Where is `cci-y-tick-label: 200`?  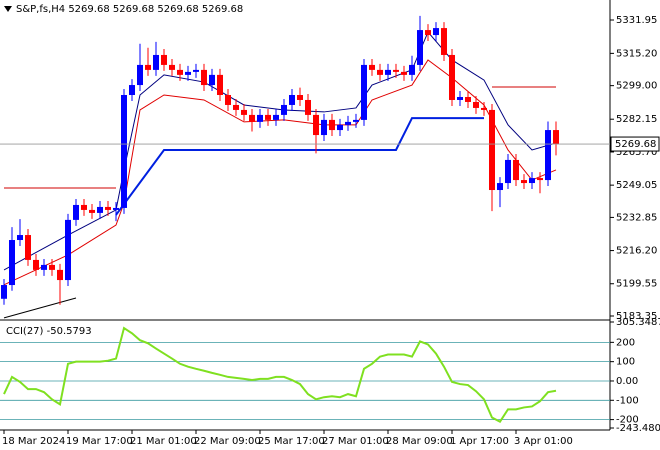 cci-y-tick-label: 200 is located at coordinates (625, 342).